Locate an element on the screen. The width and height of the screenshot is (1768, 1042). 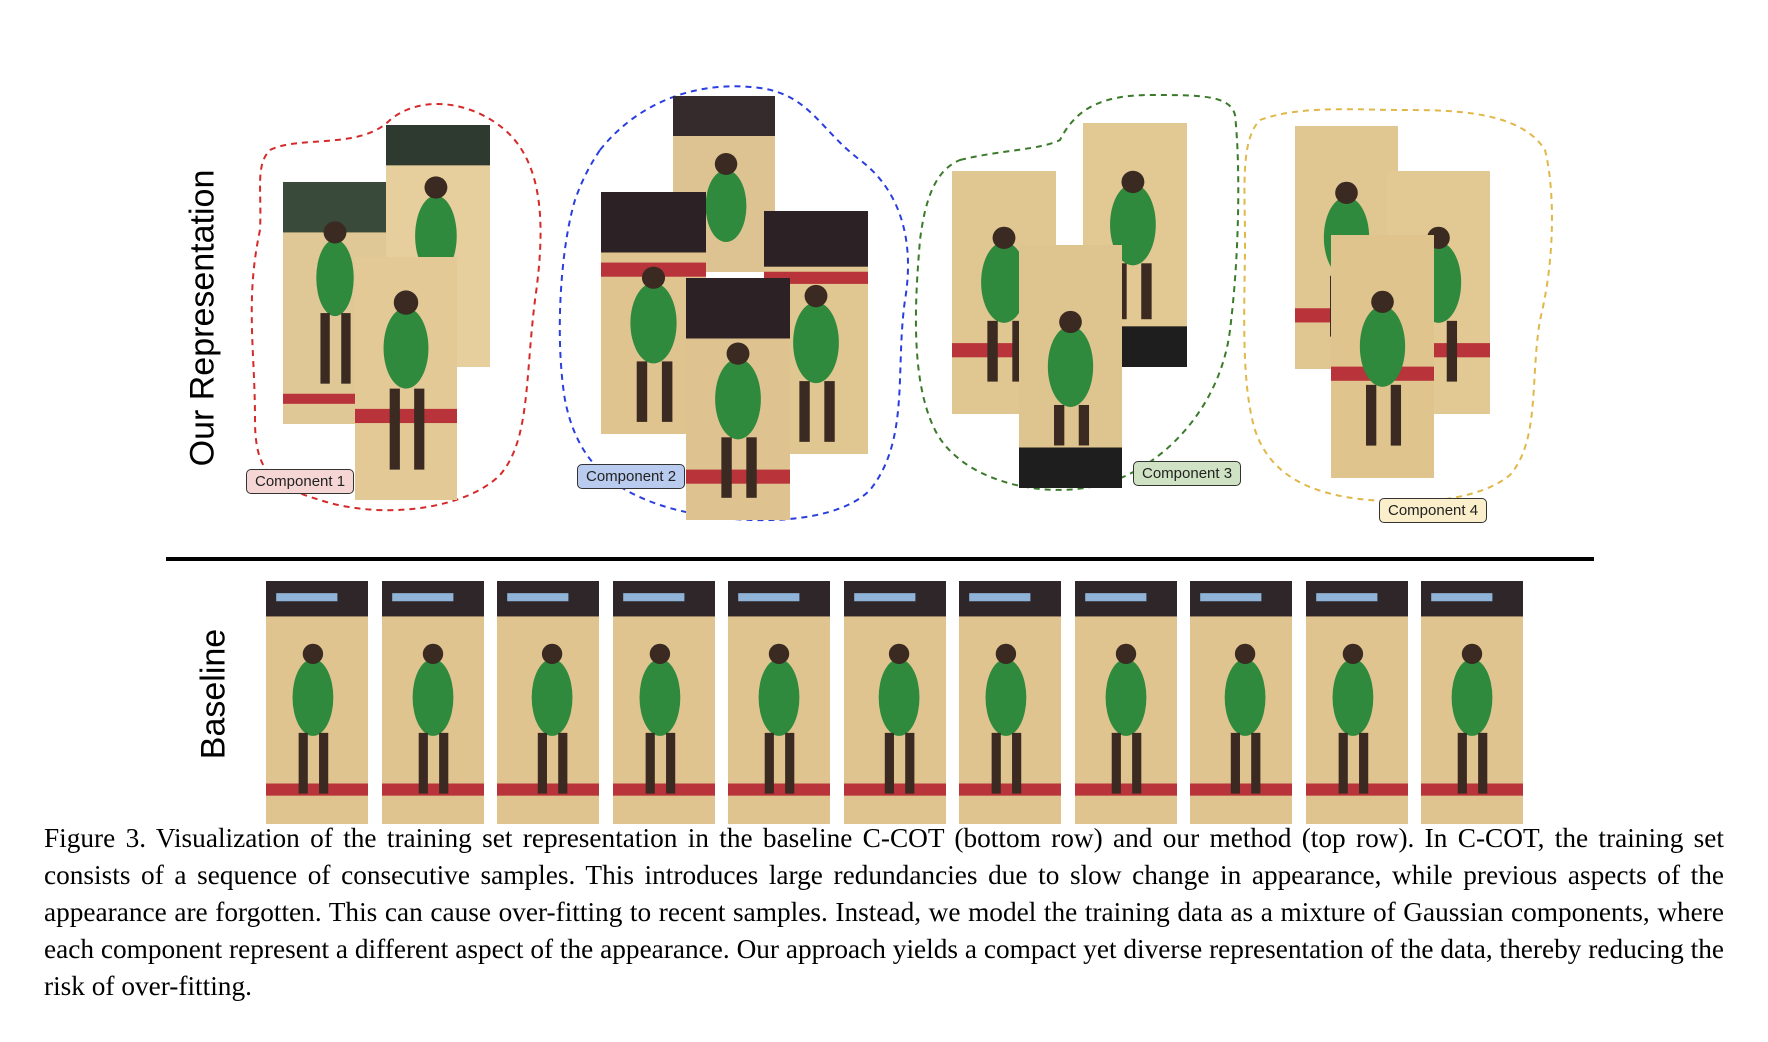
component-1-tag: Component 1 is located at coordinates (300, 481).